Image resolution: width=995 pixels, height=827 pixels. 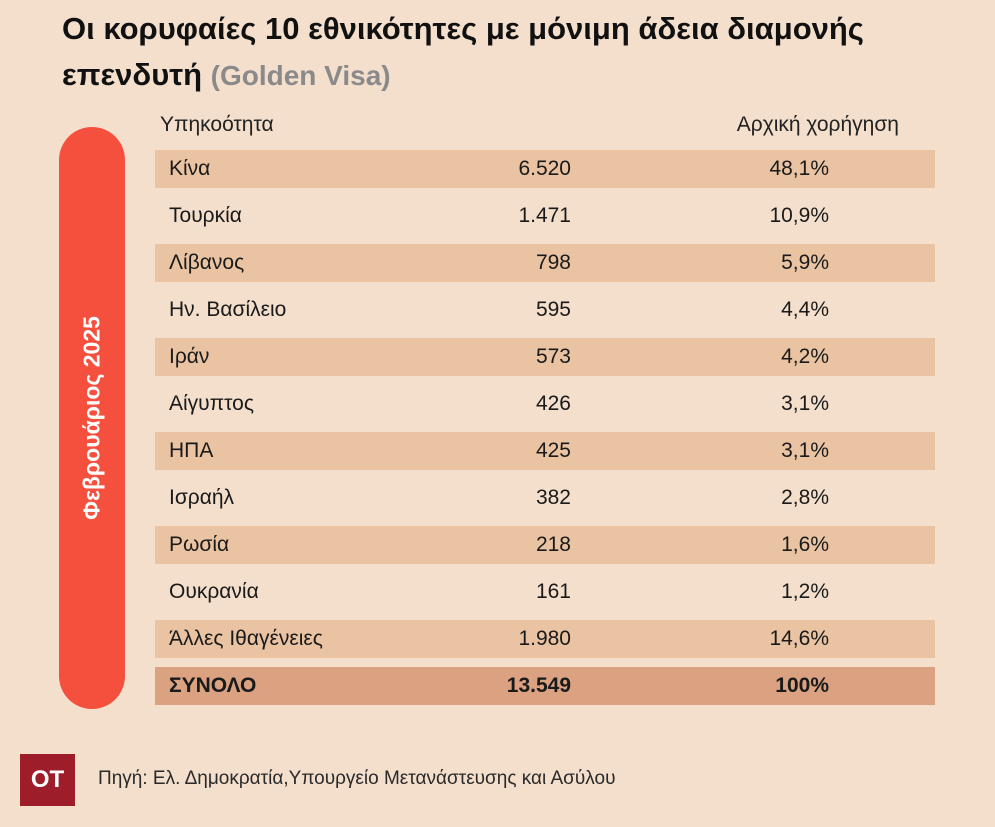 What do you see at coordinates (553, 450) in the screenshot?
I see `count-cell: 425` at bounding box center [553, 450].